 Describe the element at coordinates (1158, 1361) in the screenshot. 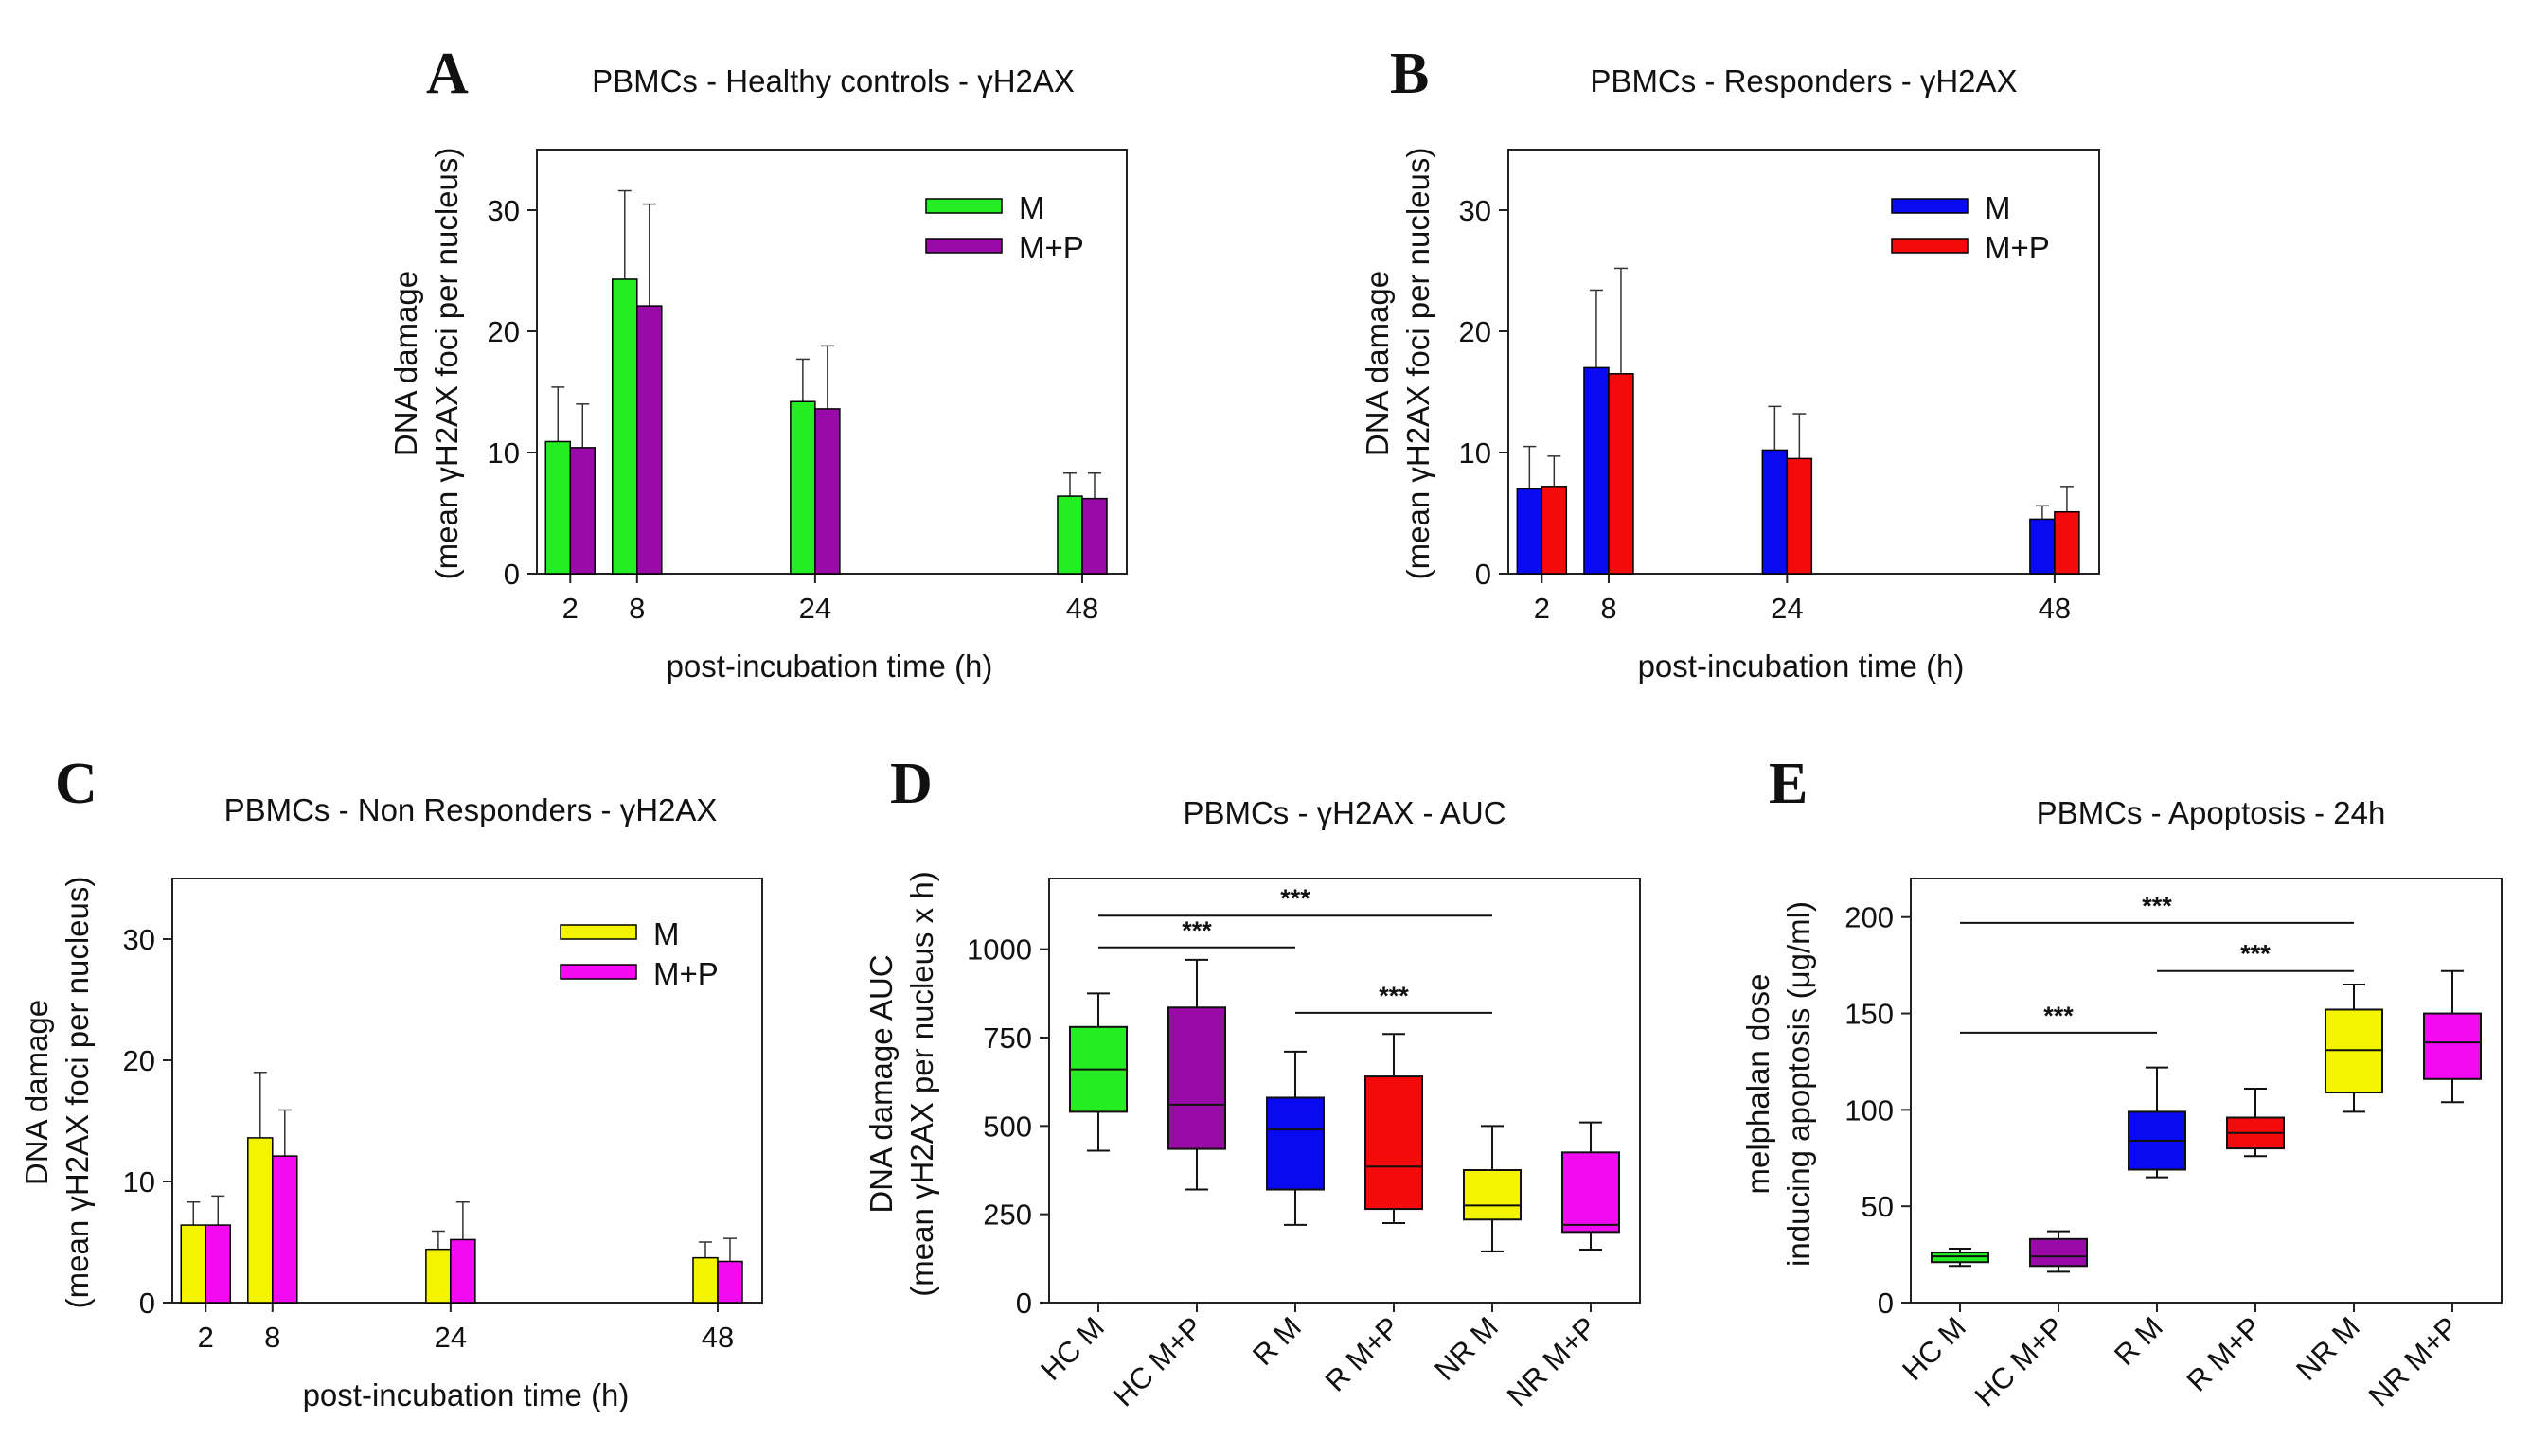

I see `panel-d-xtick-label: HC M+P` at that location.